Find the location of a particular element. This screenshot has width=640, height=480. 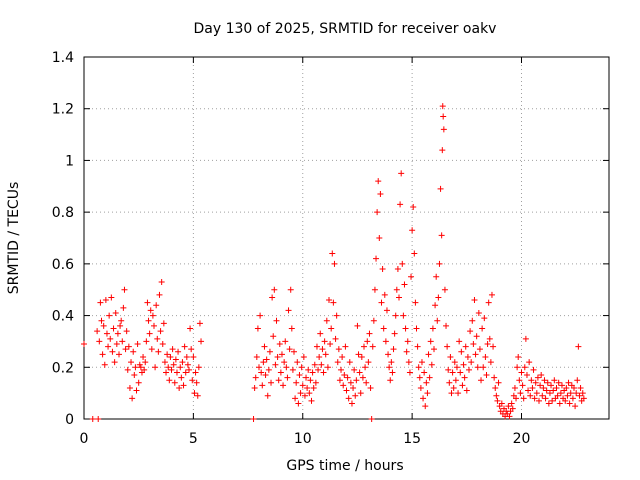

y-axis-label: SRMTID / TECUs is located at coordinates (14, 238).